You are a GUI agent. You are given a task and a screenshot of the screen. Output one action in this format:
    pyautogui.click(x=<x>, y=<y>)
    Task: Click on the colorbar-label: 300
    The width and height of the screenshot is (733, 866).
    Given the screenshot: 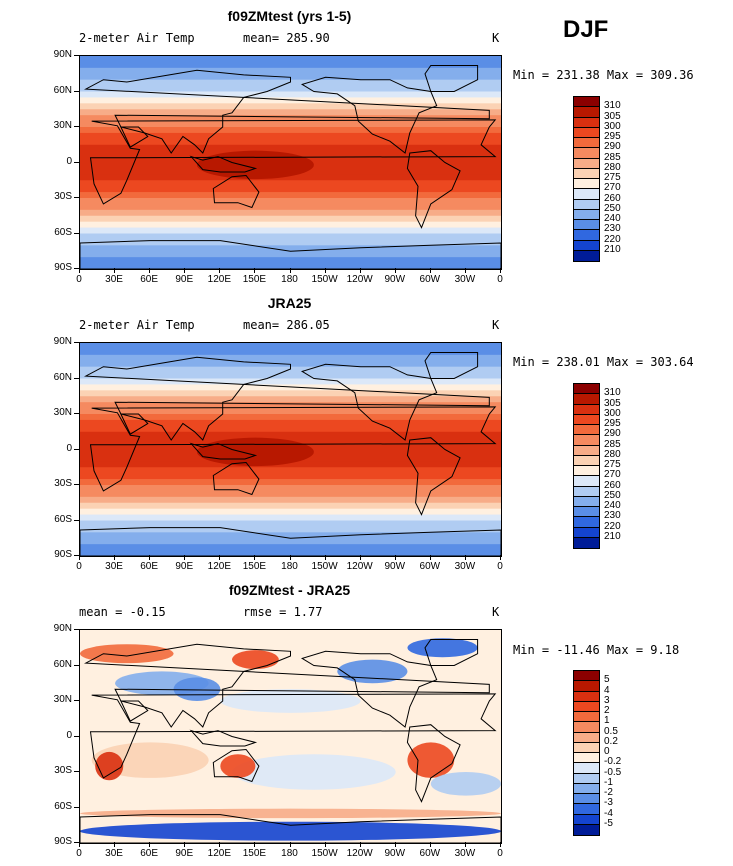 What is the action you would take?
    pyautogui.click(x=612, y=413)
    